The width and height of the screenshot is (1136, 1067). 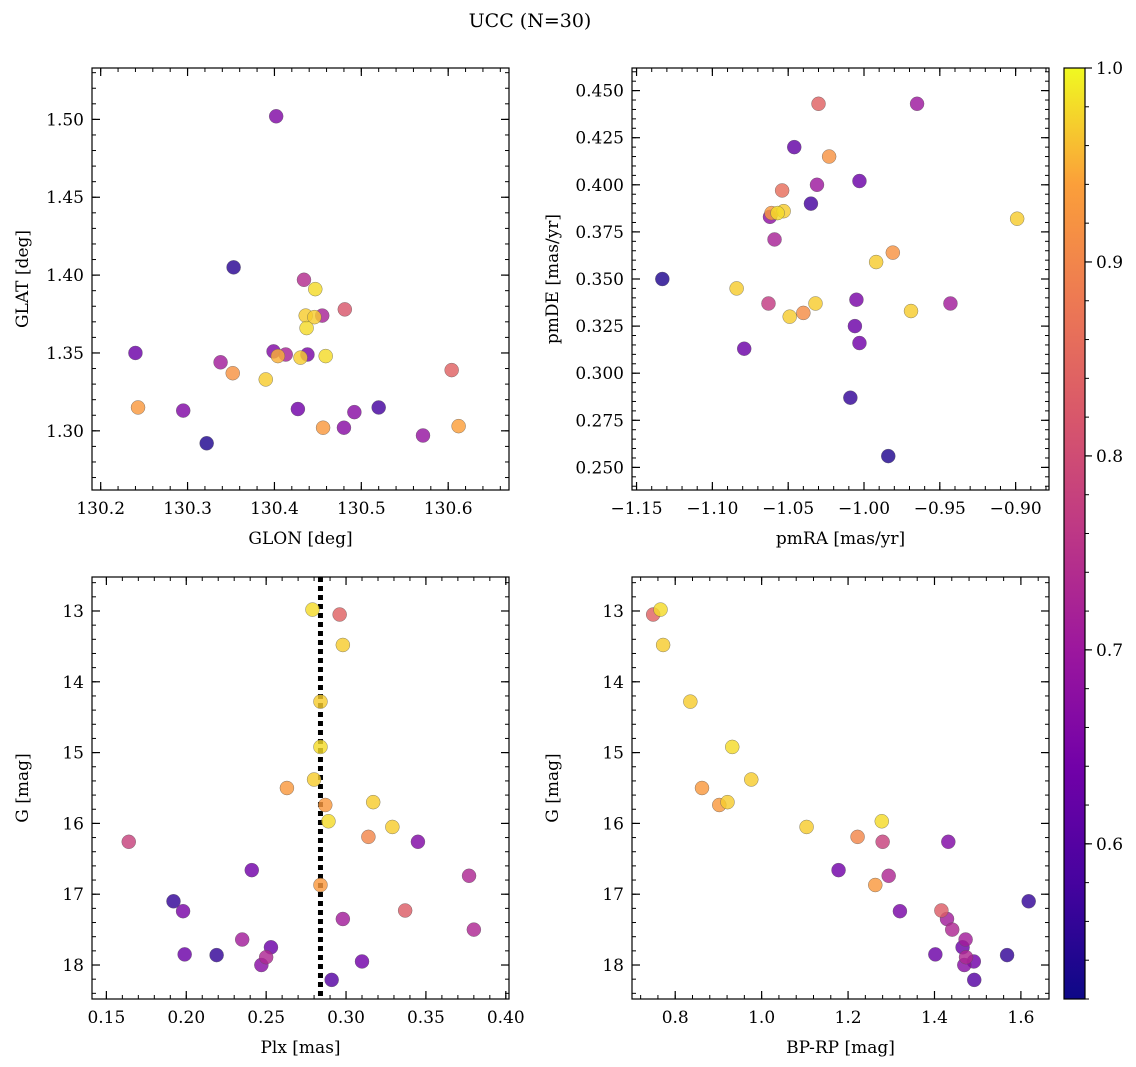 What do you see at coordinates (346, 1018) in the screenshot?
I see `x-tick-label: 0.30` at bounding box center [346, 1018].